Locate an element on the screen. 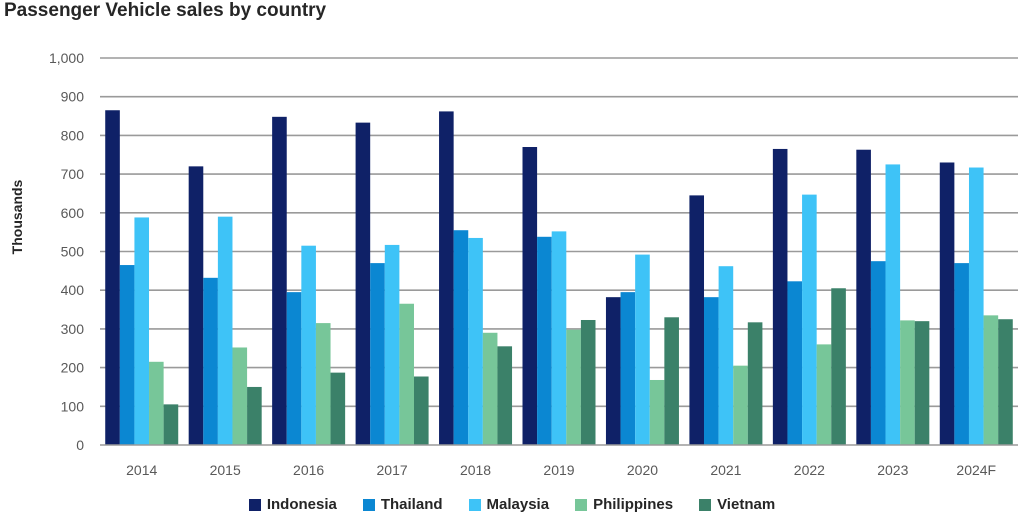  bar-vietnam-2020 is located at coordinates (671, 381).